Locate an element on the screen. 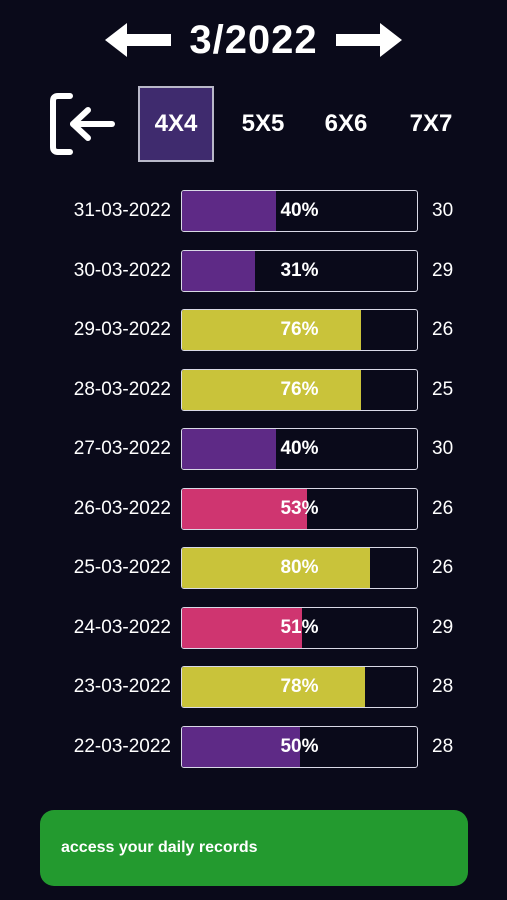 The image size is (507, 900). progress-percent: 31% is located at coordinates (299, 270).